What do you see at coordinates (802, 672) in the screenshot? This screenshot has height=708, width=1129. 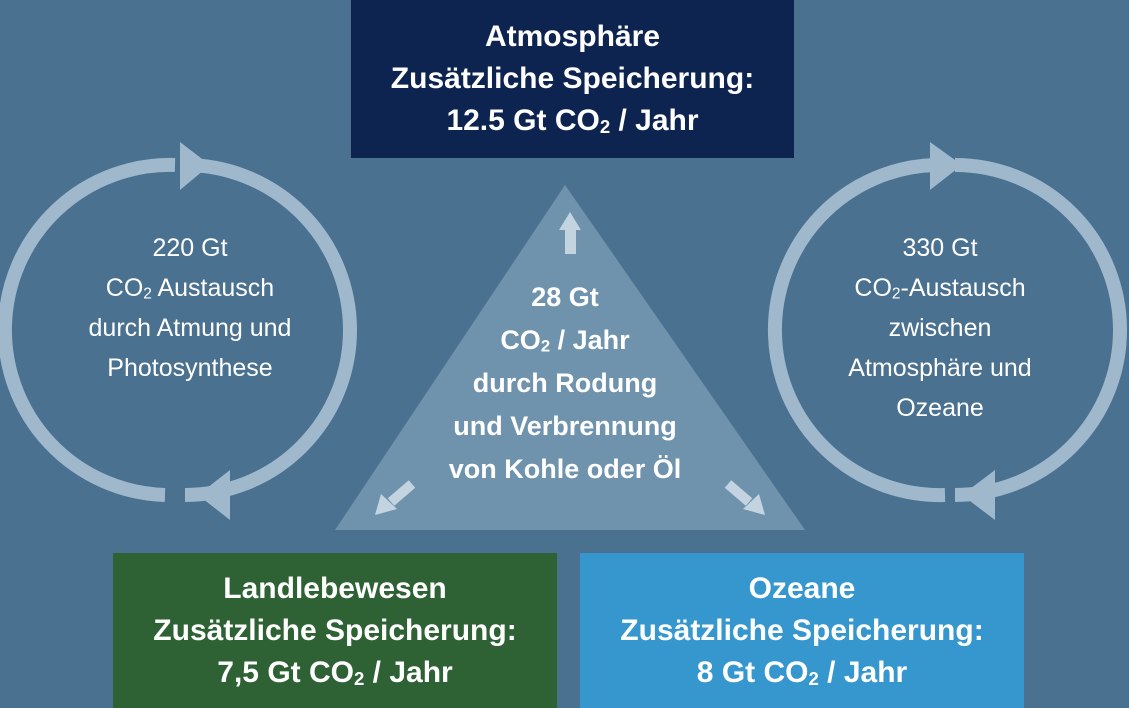 I see `ocean-storage-value: 8 Gt CO2 / Jahr` at bounding box center [802, 672].